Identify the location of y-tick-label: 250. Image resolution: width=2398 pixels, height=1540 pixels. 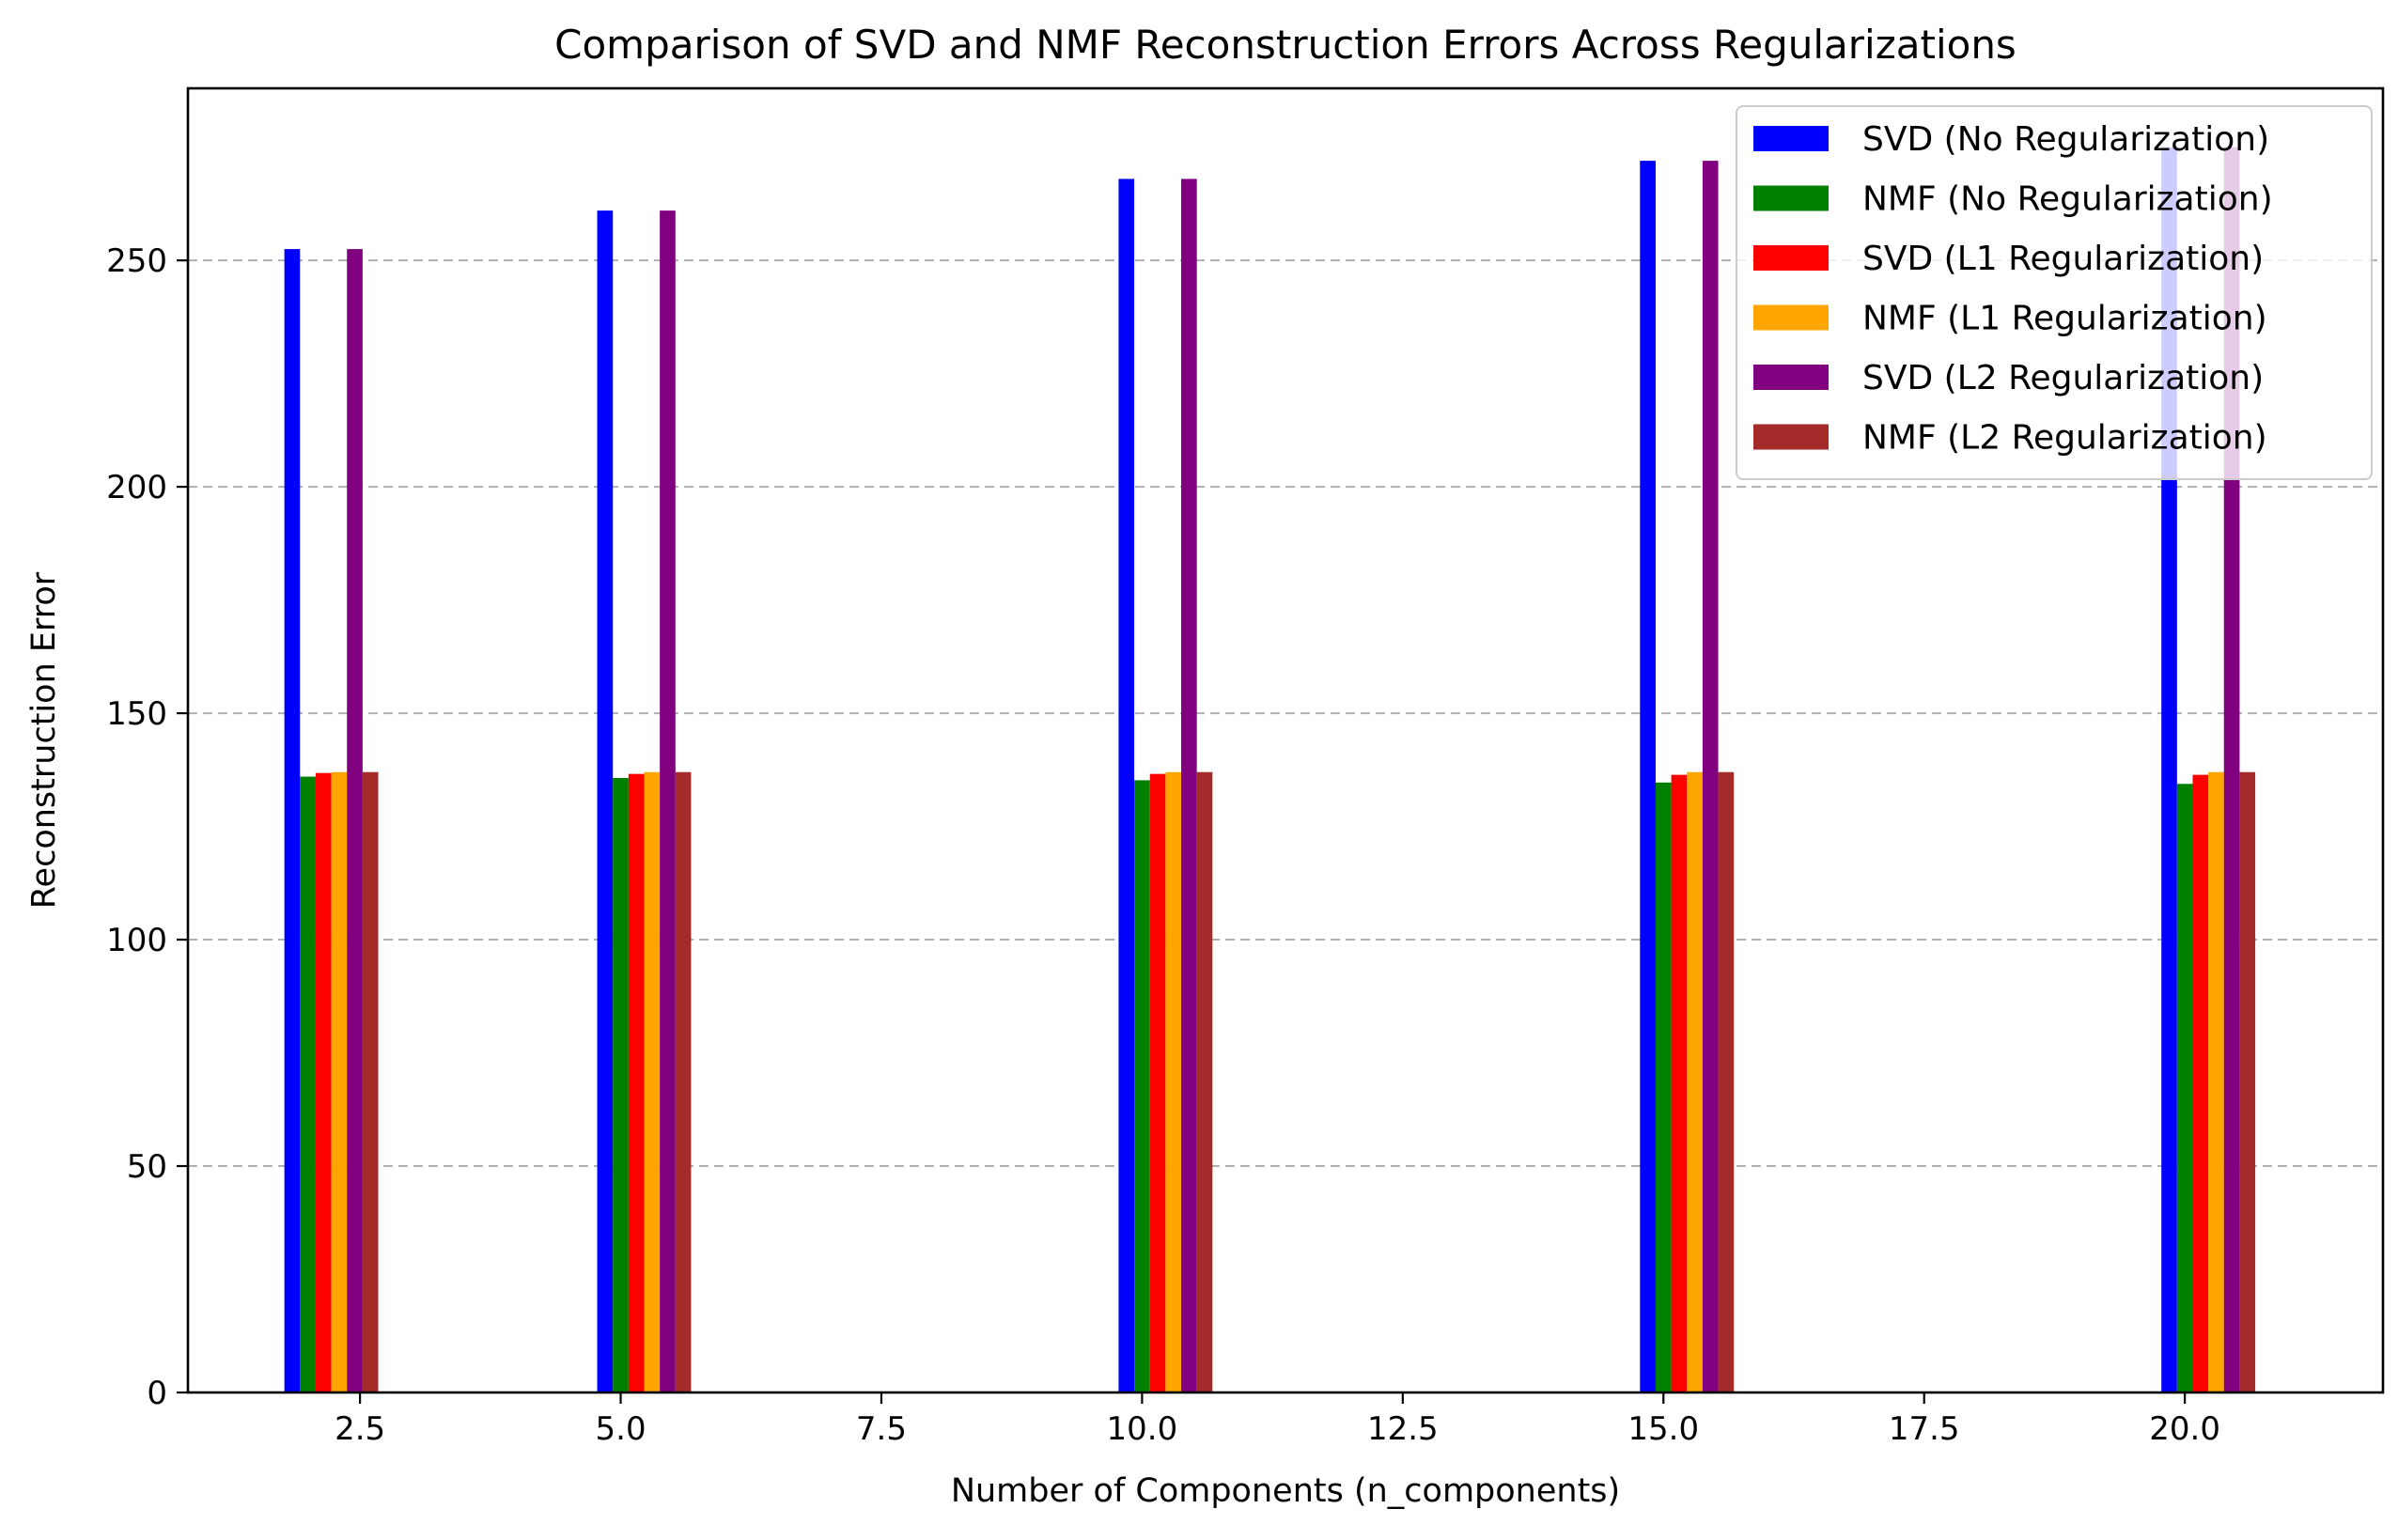
(137, 261).